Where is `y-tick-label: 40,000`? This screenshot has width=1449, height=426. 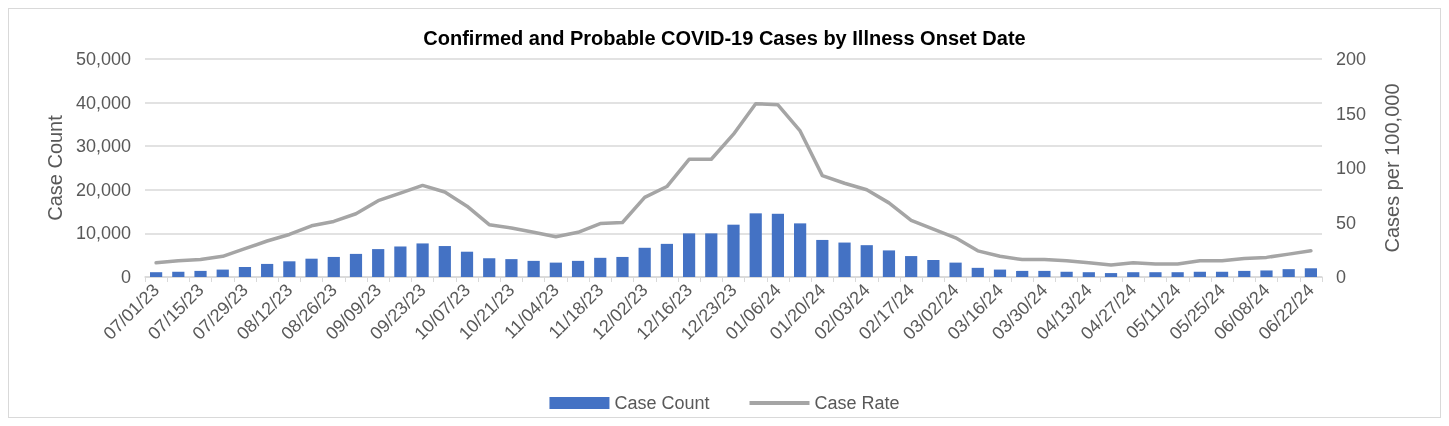 y-tick-label: 40,000 is located at coordinates (103, 102).